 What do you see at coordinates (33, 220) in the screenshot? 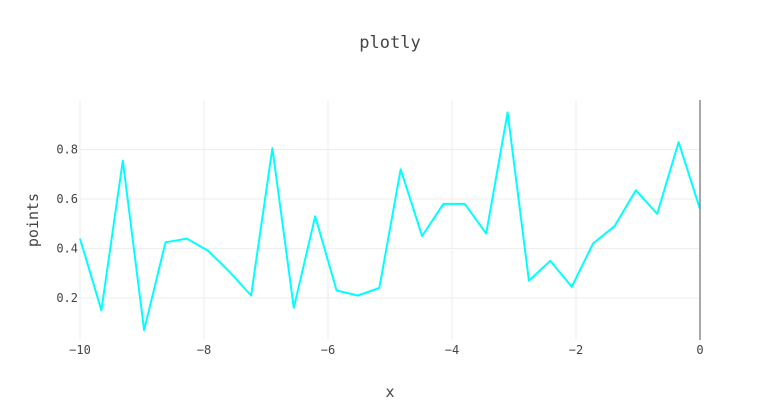
I see `y-axis-label: points` at bounding box center [33, 220].